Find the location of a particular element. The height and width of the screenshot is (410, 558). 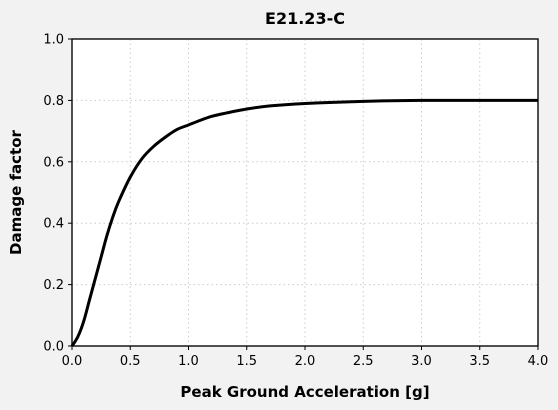

x-tick-label: 3.0 is located at coordinates (421, 361).